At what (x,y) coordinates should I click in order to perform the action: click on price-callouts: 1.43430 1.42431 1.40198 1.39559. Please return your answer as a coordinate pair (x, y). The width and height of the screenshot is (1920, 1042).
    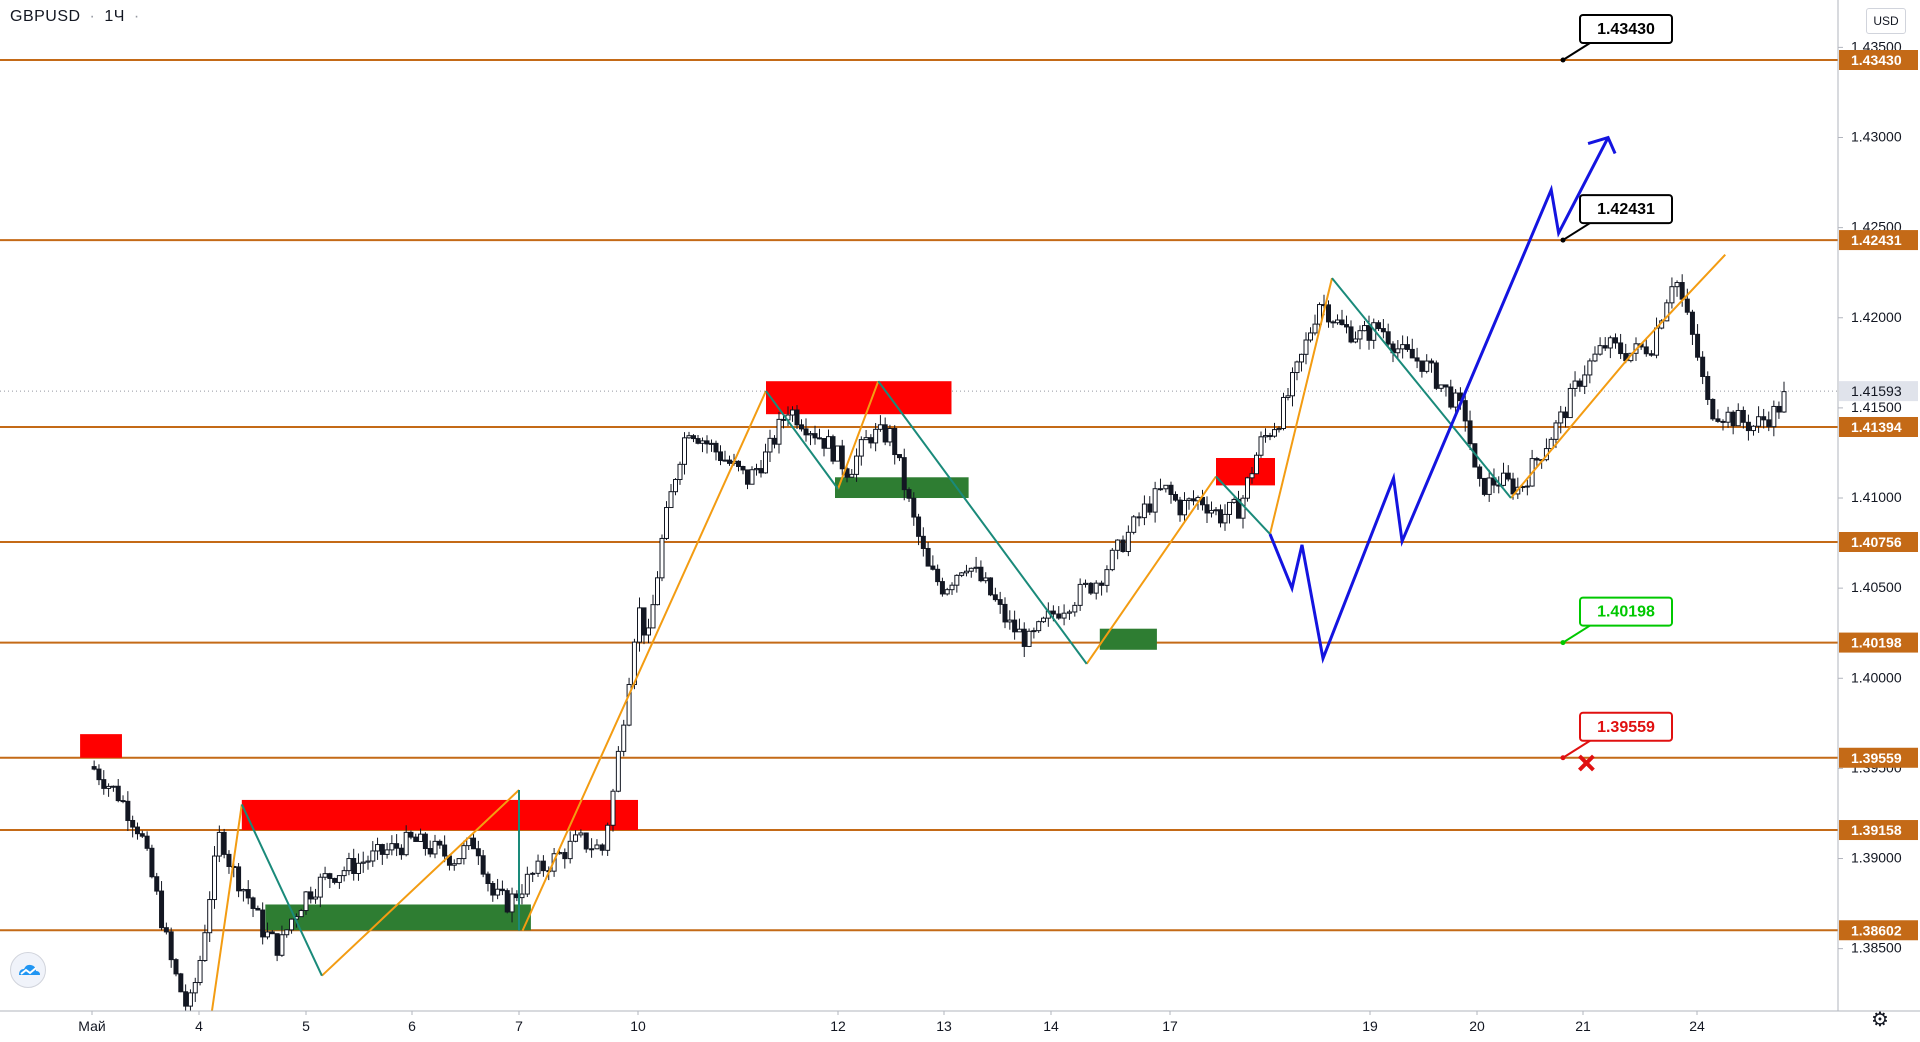
    Looking at the image, I should click on (1616, 387).